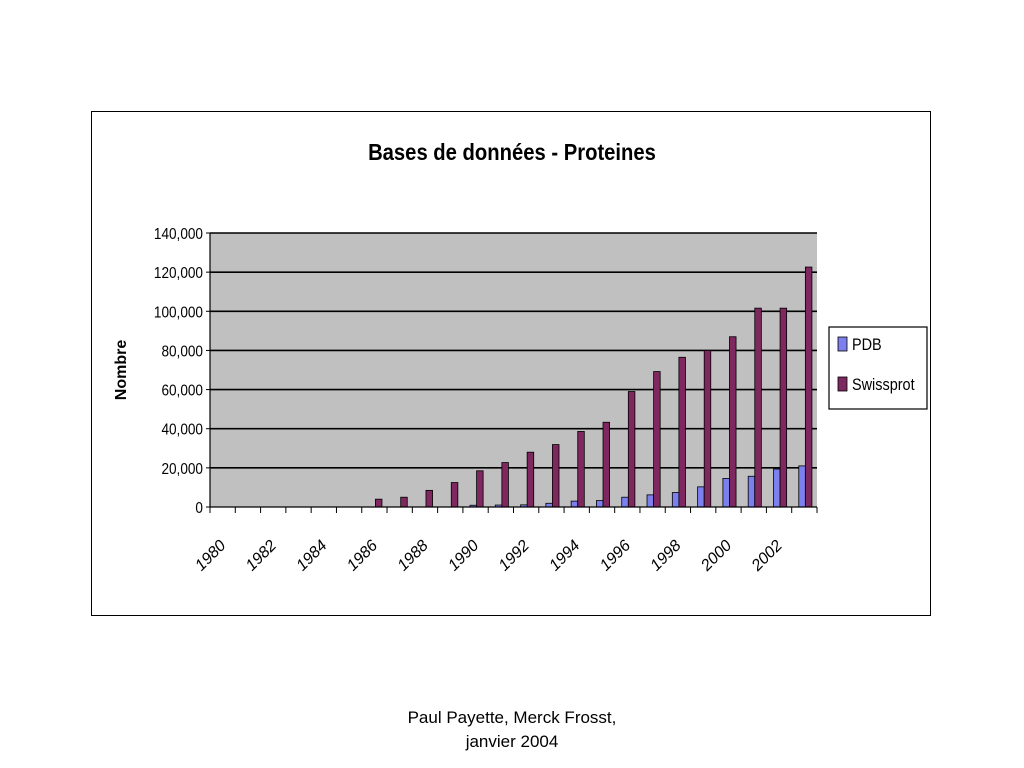 The width and height of the screenshot is (1024, 768). I want to click on x-tick-label: 2002, so click(767, 556).